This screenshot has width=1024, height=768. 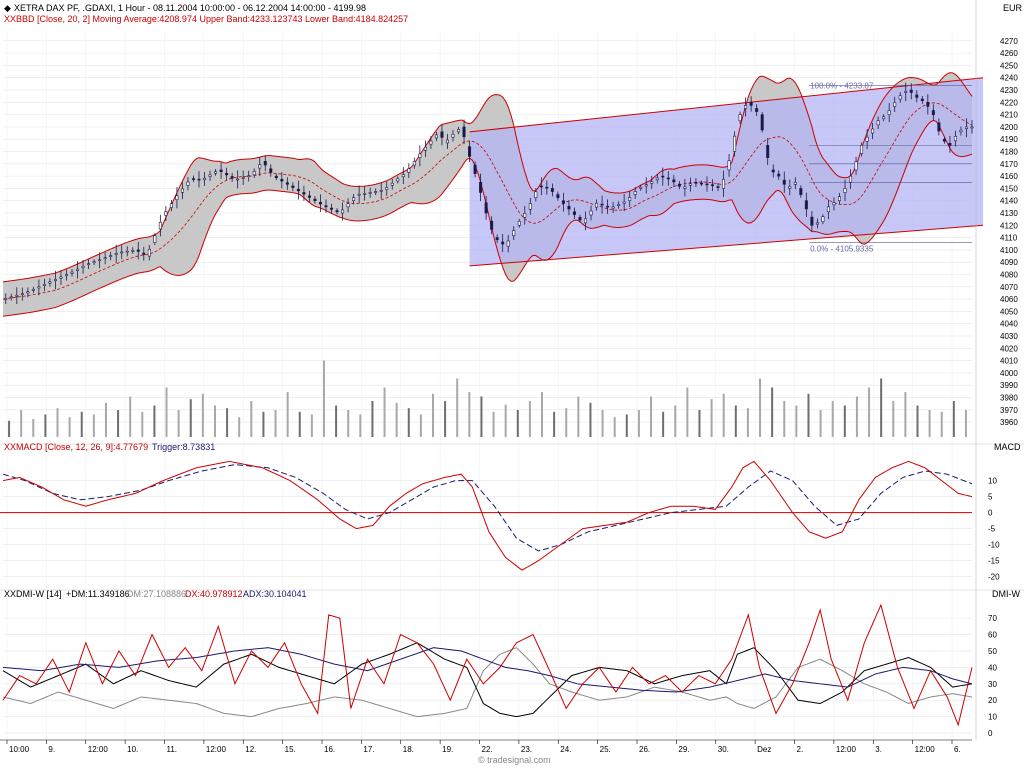 I want to click on price-tick-label: 4140, so click(x=1009, y=201).